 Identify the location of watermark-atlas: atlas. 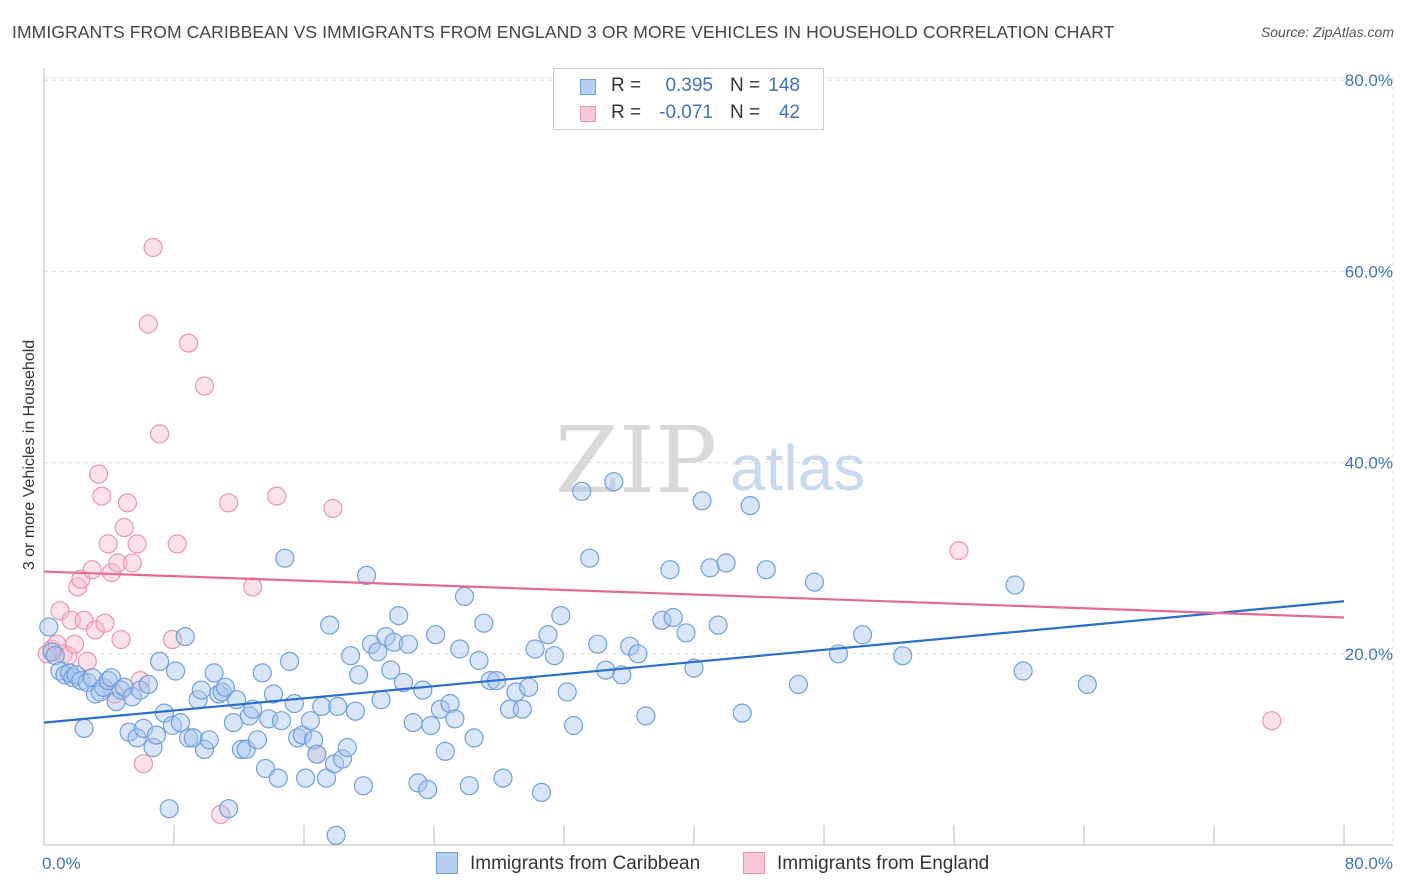
(797, 468).